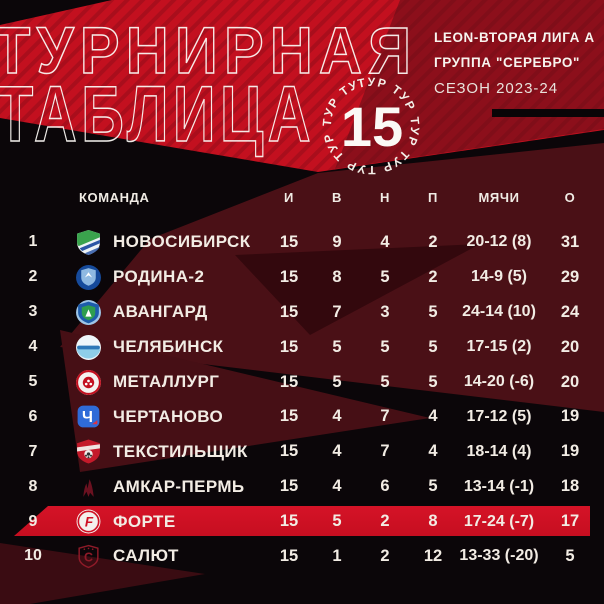 The width and height of the screenshot is (604, 604). What do you see at coordinates (570, 311) in the screenshot?
I see `points-value: 24` at bounding box center [570, 311].